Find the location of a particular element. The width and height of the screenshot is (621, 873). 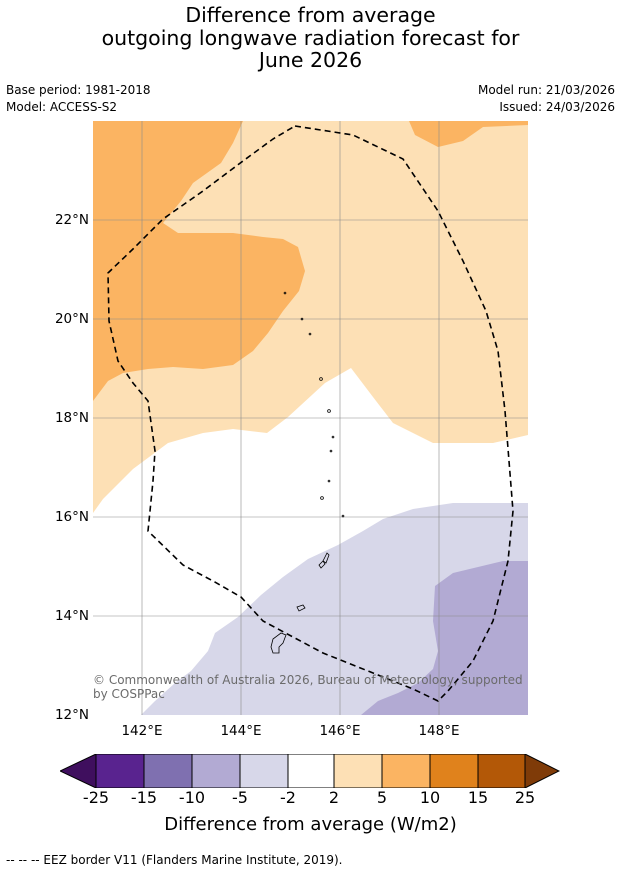

colorbar-tick-2: -10 is located at coordinates (192, 797).